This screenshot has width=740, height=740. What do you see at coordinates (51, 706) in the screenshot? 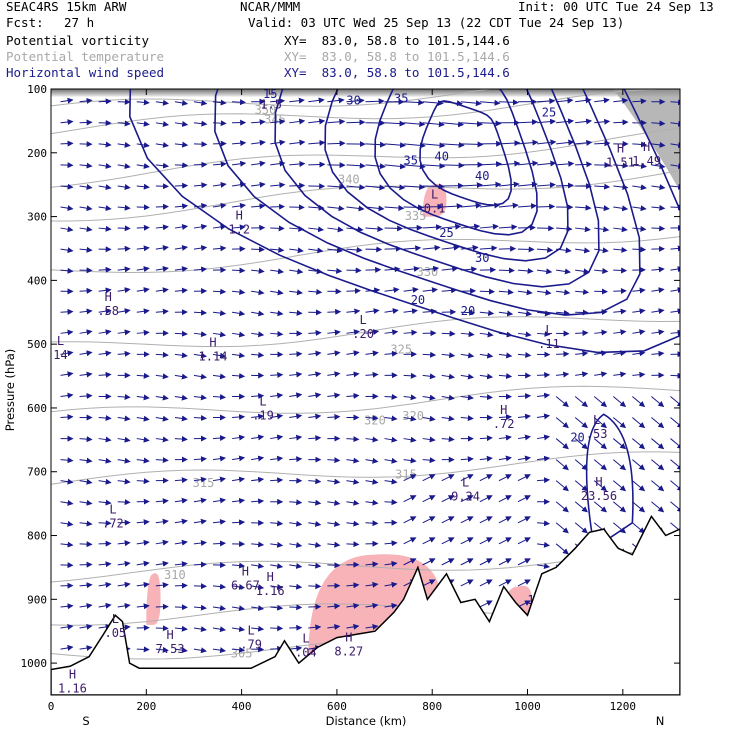
I see `x-tick-label: 0` at bounding box center [51, 706].